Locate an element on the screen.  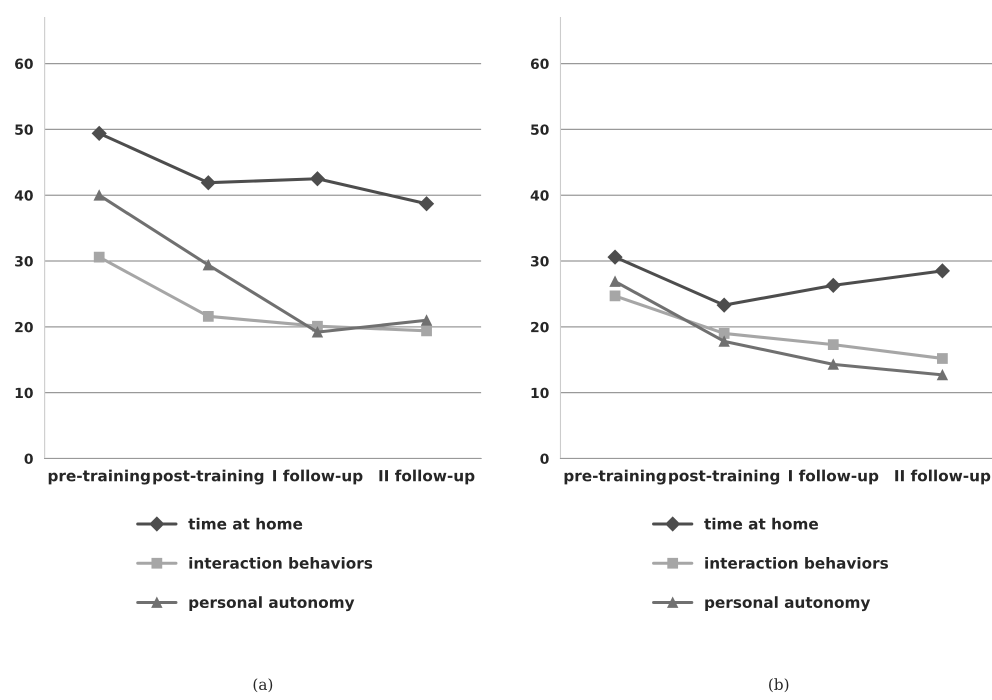
text: (b) is located at coordinates (778, 685).